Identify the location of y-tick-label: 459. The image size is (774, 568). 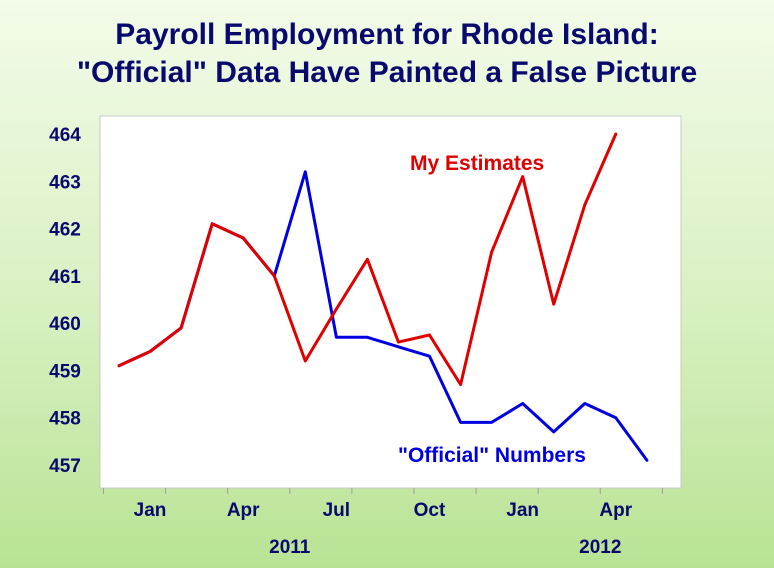
(65, 371).